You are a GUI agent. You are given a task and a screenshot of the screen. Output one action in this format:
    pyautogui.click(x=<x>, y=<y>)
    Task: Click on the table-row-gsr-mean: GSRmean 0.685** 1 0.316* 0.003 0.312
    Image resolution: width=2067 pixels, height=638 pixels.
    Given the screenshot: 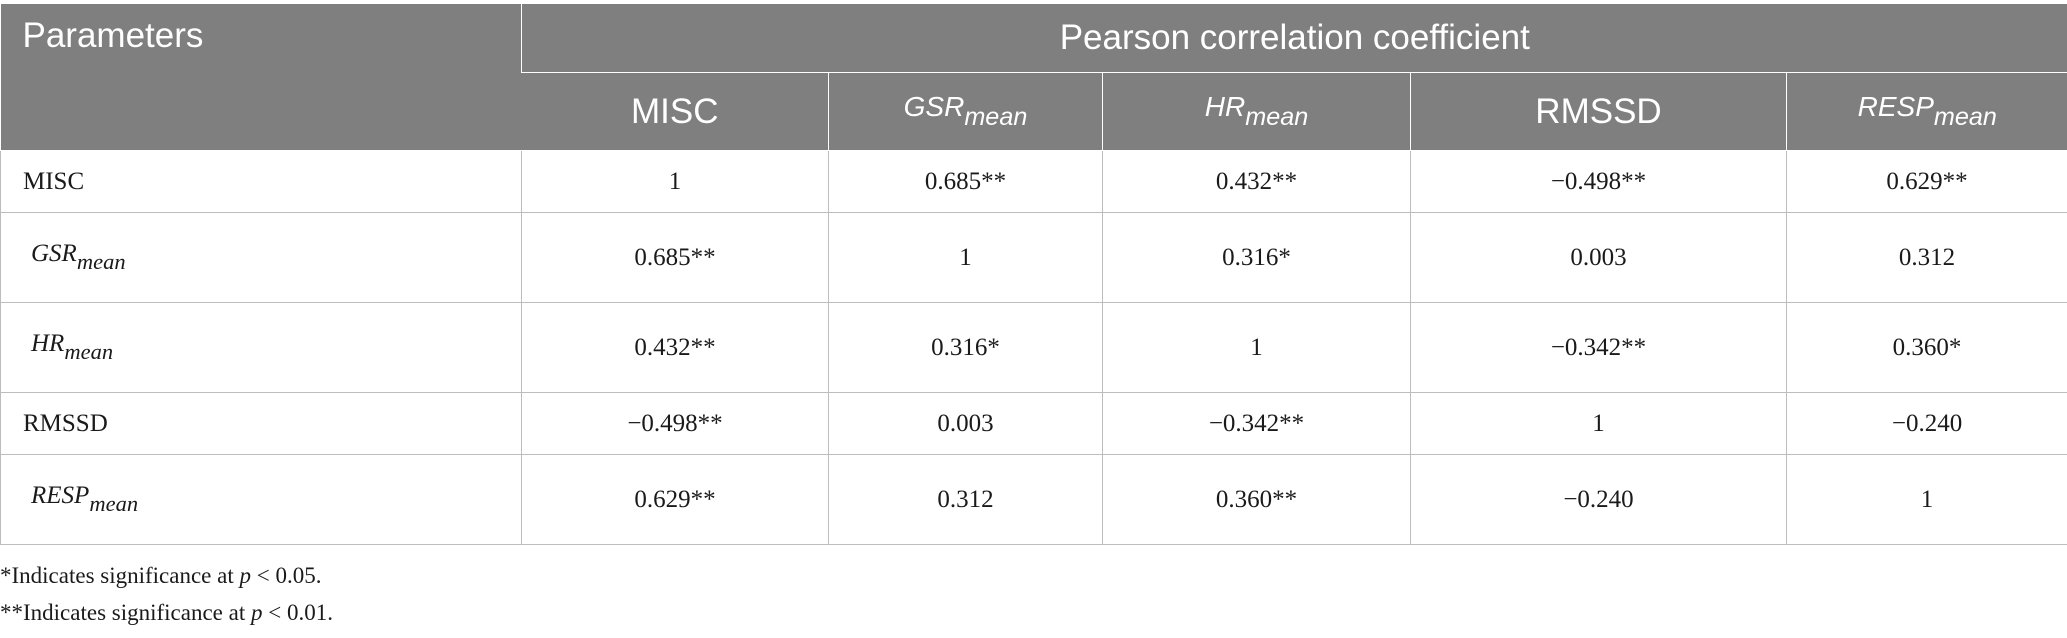 What is the action you would take?
    pyautogui.click(x=1033, y=257)
    